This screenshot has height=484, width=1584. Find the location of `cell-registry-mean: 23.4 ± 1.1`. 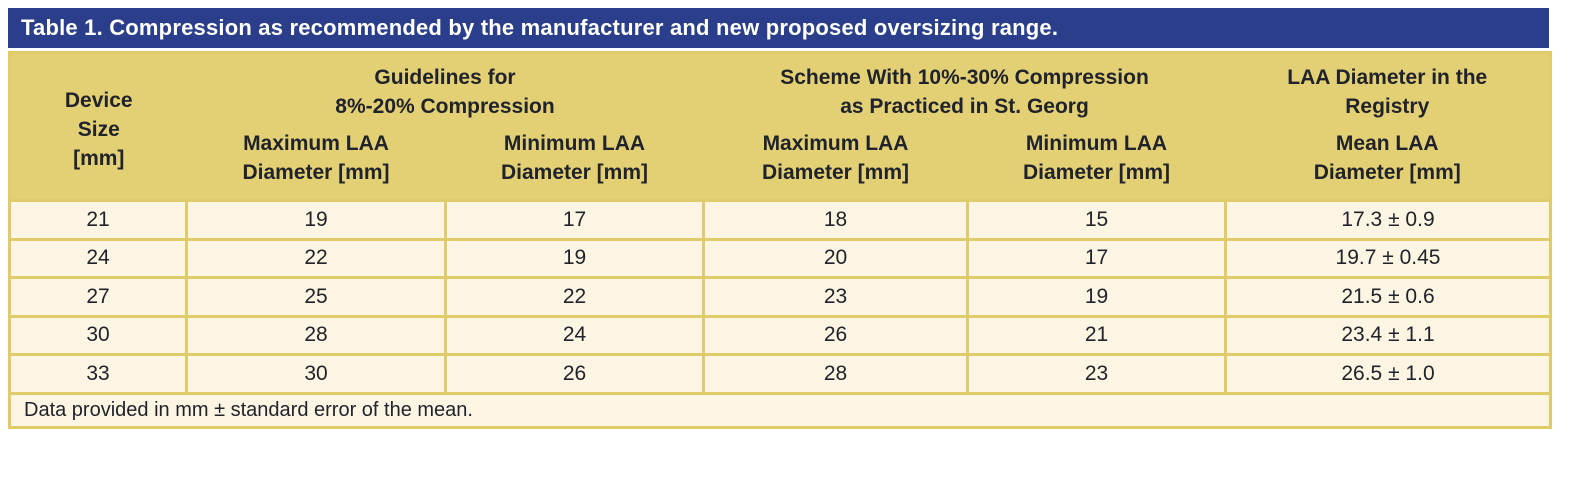

cell-registry-mean: 23.4 ± 1.1 is located at coordinates (1388, 335).